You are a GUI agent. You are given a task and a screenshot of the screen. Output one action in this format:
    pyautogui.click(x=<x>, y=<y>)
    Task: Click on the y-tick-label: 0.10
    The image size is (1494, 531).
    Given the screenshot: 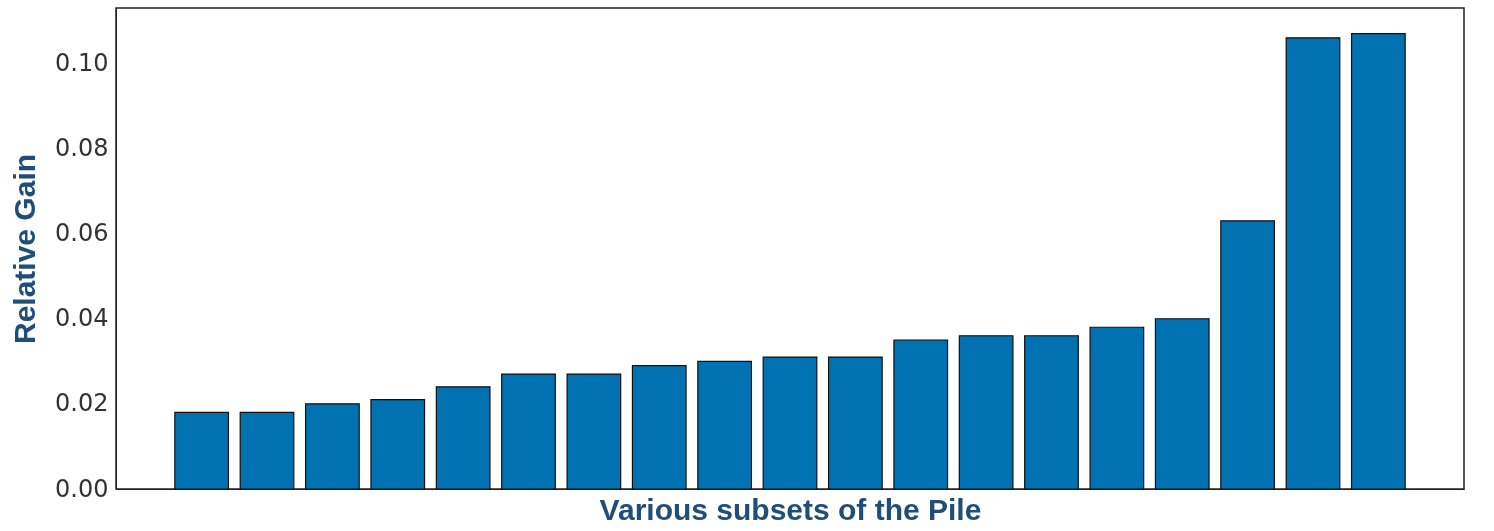 What is the action you would take?
    pyautogui.click(x=82, y=62)
    